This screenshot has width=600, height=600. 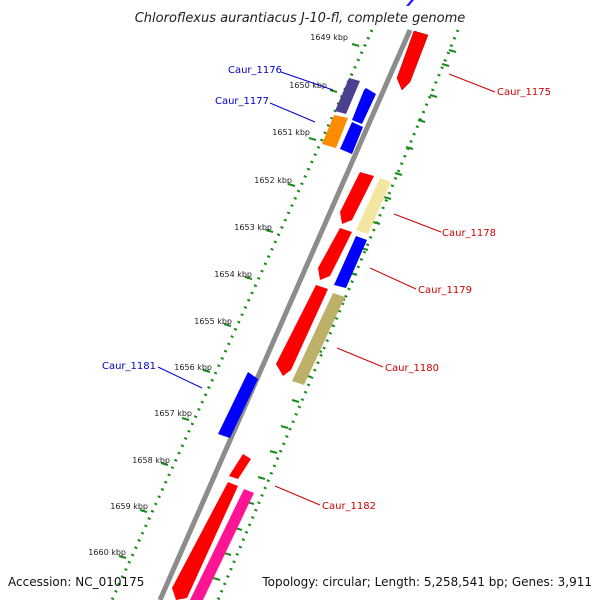 What do you see at coordinates (445, 290) in the screenshot?
I see `label-caur-1179: Caur_1179` at bounding box center [445, 290].